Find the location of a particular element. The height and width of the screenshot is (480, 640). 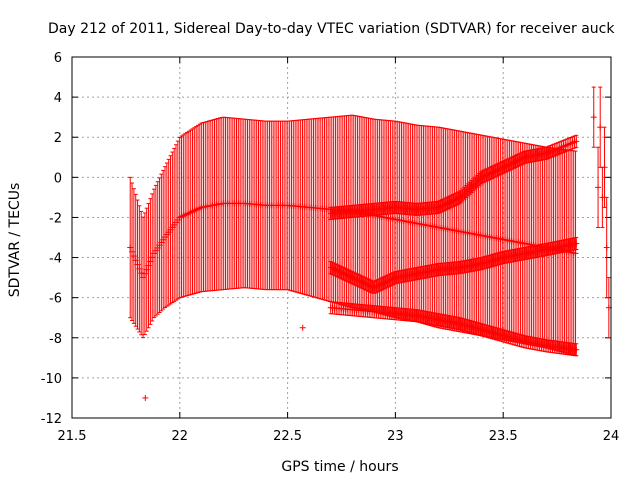

y-tick-label: -8 is located at coordinates (55, 339).